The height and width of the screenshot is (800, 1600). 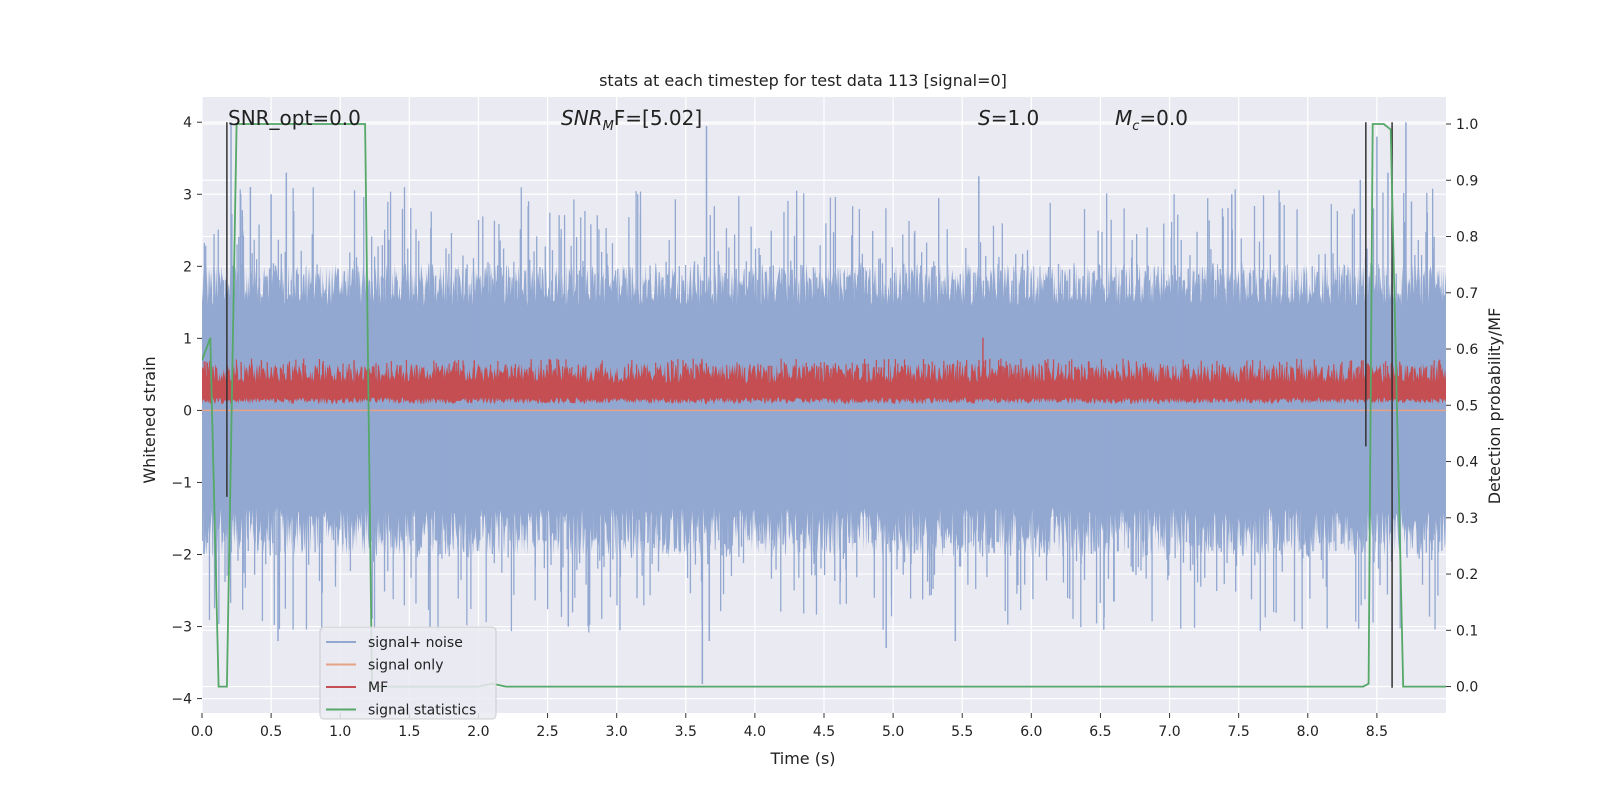 I want to click on y-left-tick-label: 0, so click(x=187, y=411).